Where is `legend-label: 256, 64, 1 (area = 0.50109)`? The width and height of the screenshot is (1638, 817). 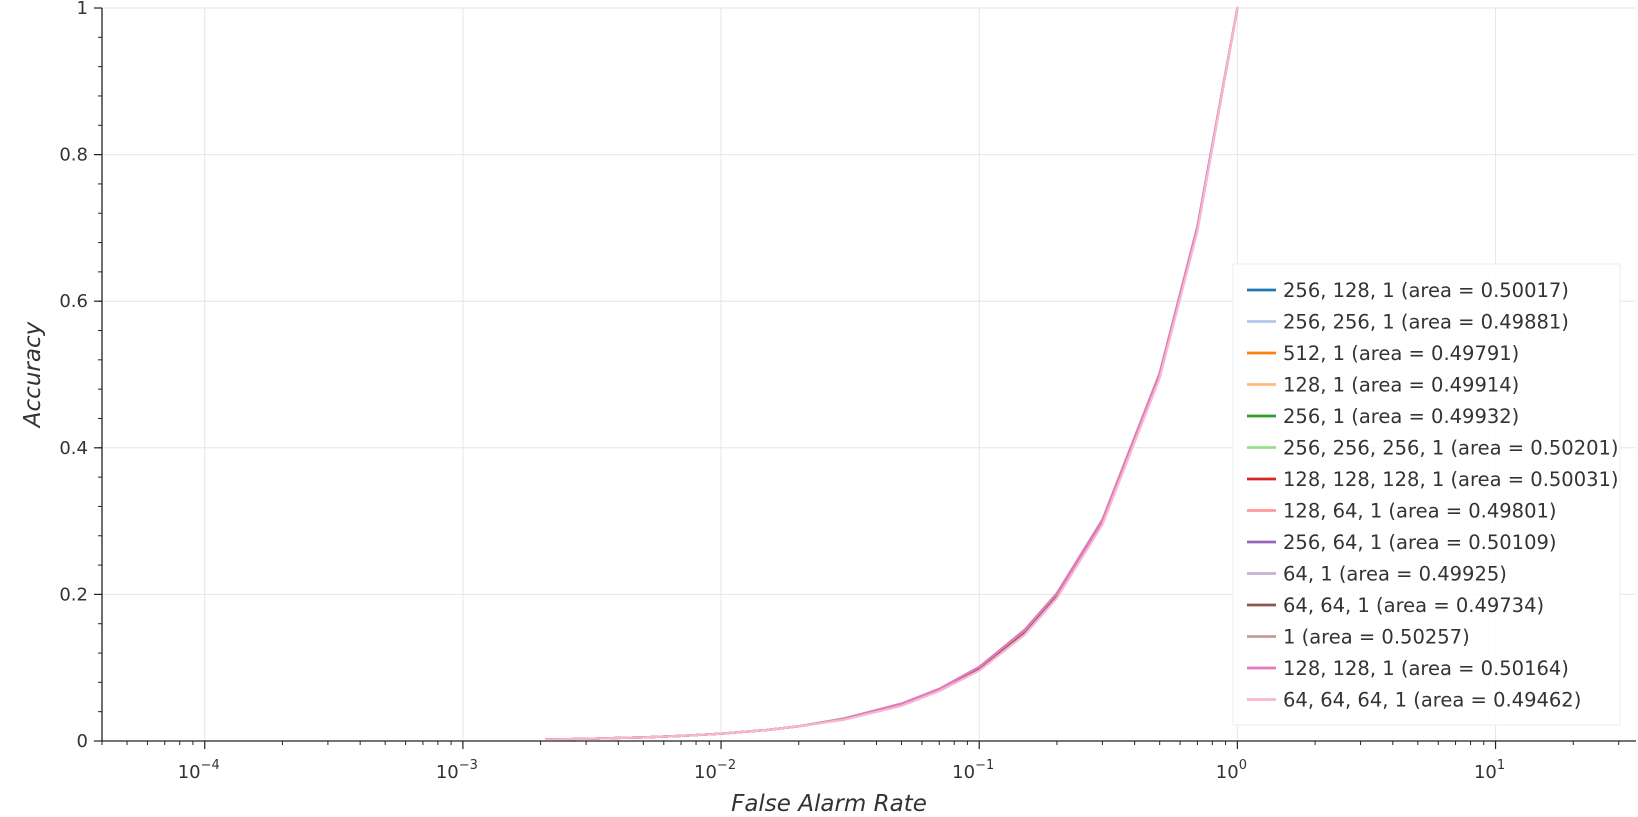 legend-label: 256, 64, 1 (area = 0.50109) is located at coordinates (1420, 542).